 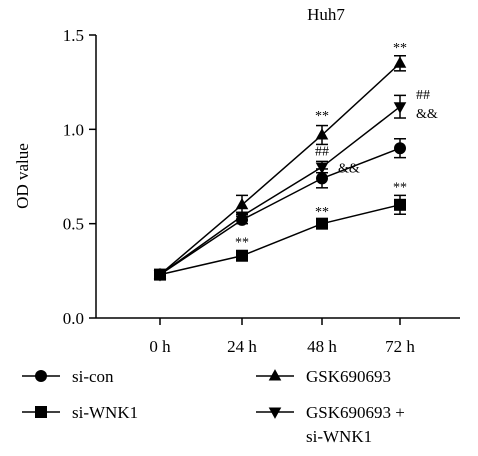 What do you see at coordinates (68, 376) in the screenshot?
I see `legend-item: si-con` at bounding box center [68, 376].